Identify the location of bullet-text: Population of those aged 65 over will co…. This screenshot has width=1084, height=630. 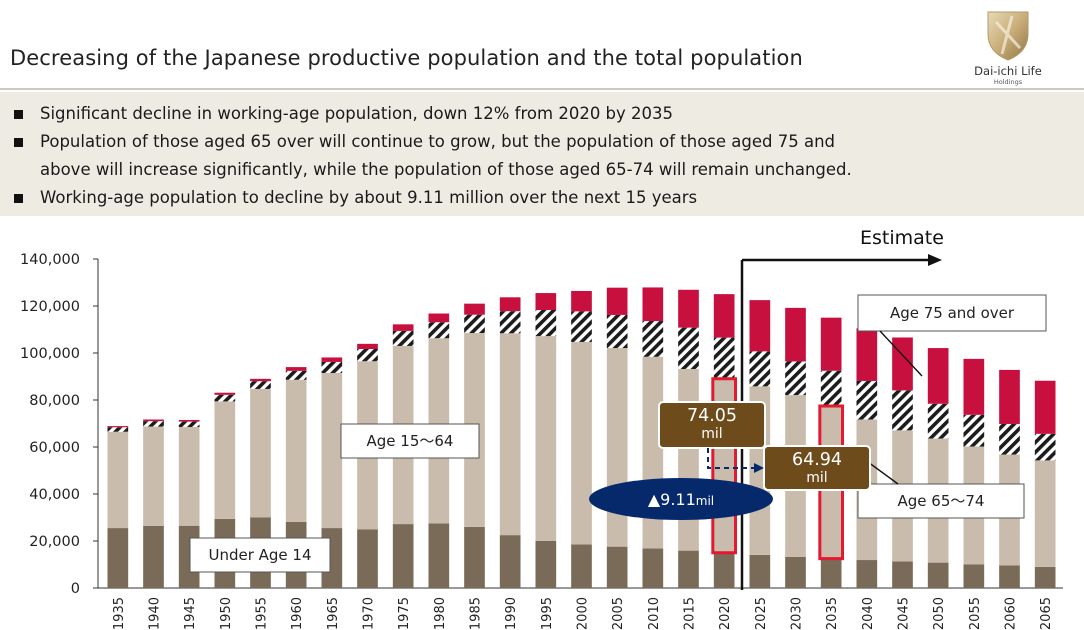
(438, 141).